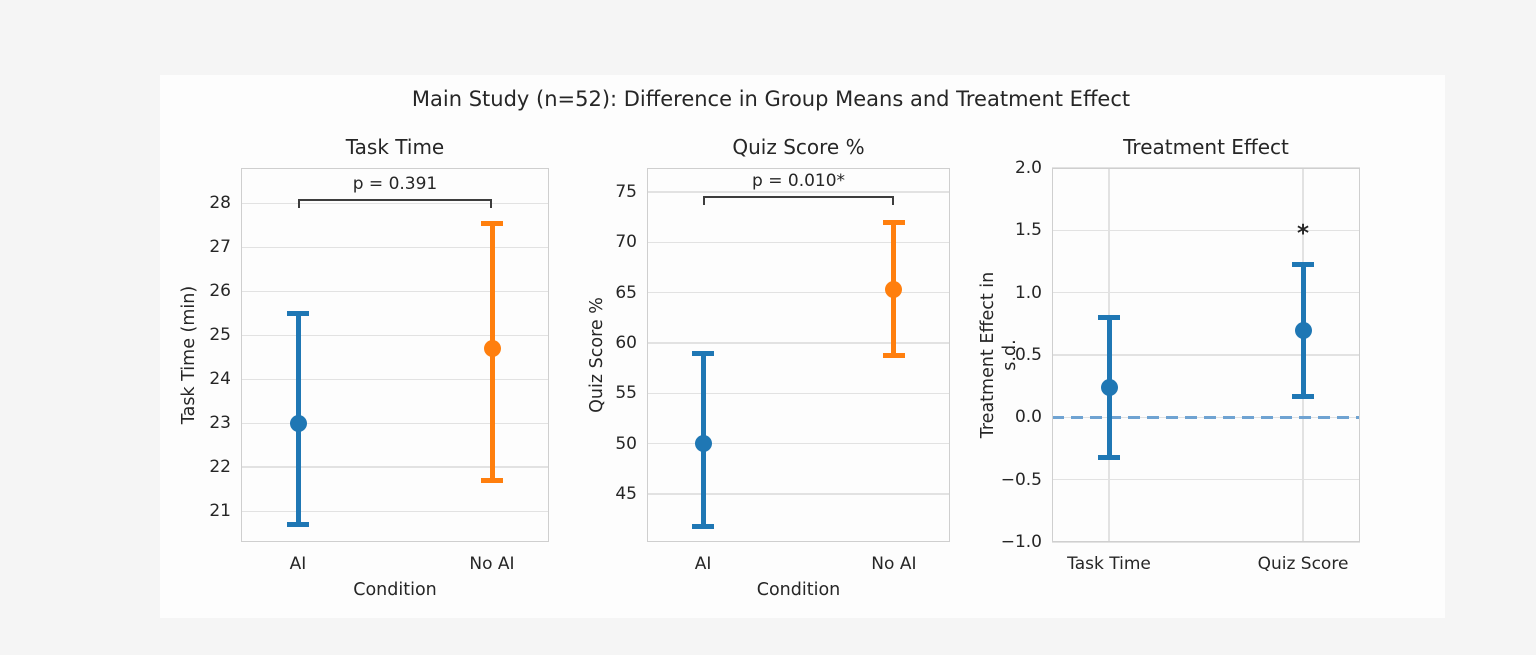 The height and width of the screenshot is (655, 1536). Describe the element at coordinates (798, 147) in the screenshot. I see `panel-title: Quiz Score %` at that location.